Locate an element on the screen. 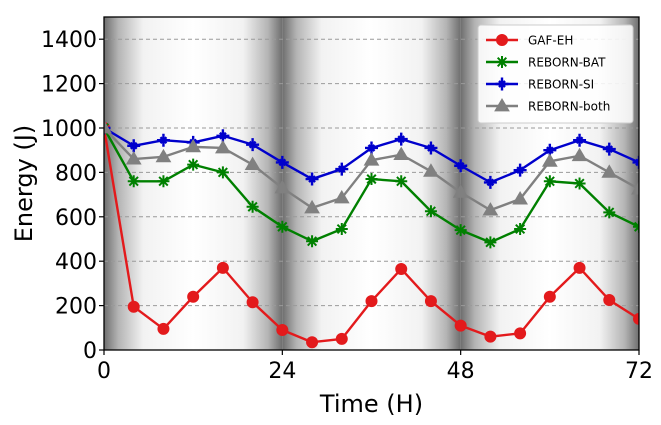 The width and height of the screenshot is (661, 425). x-tick-label: 48 is located at coordinates (461, 371).